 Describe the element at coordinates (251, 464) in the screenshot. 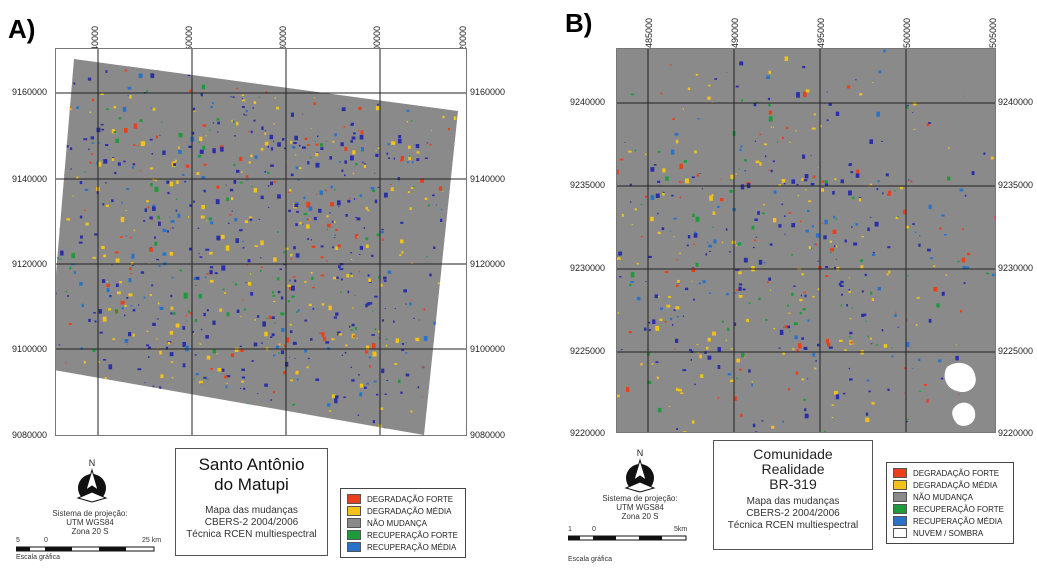

I see `map-title: Santo Antônio` at that location.